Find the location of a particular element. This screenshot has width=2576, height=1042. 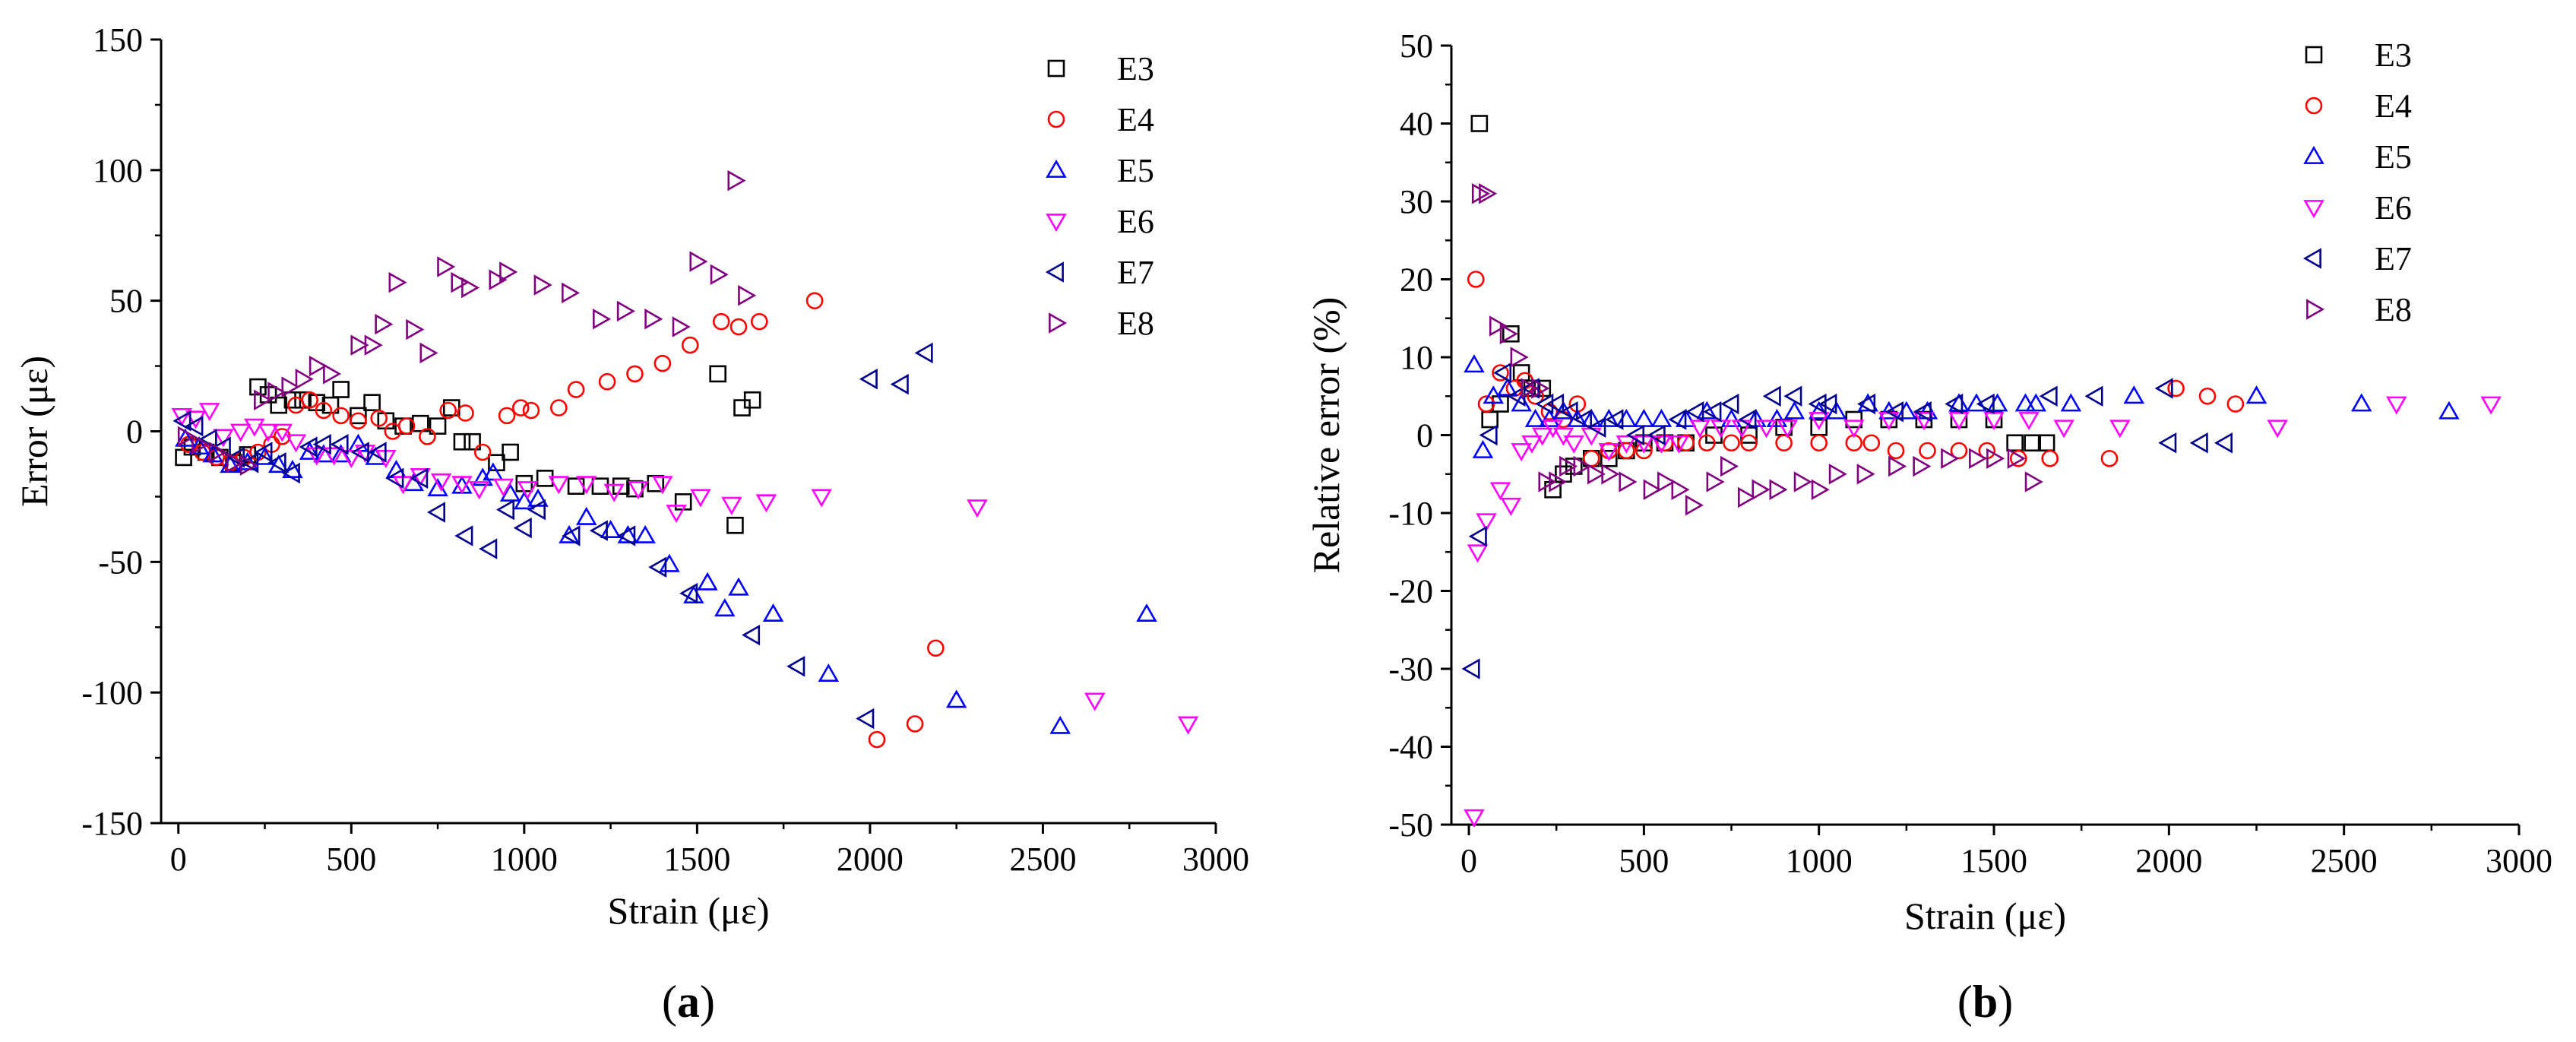

y-tick-label: -10 is located at coordinates (1410, 513).